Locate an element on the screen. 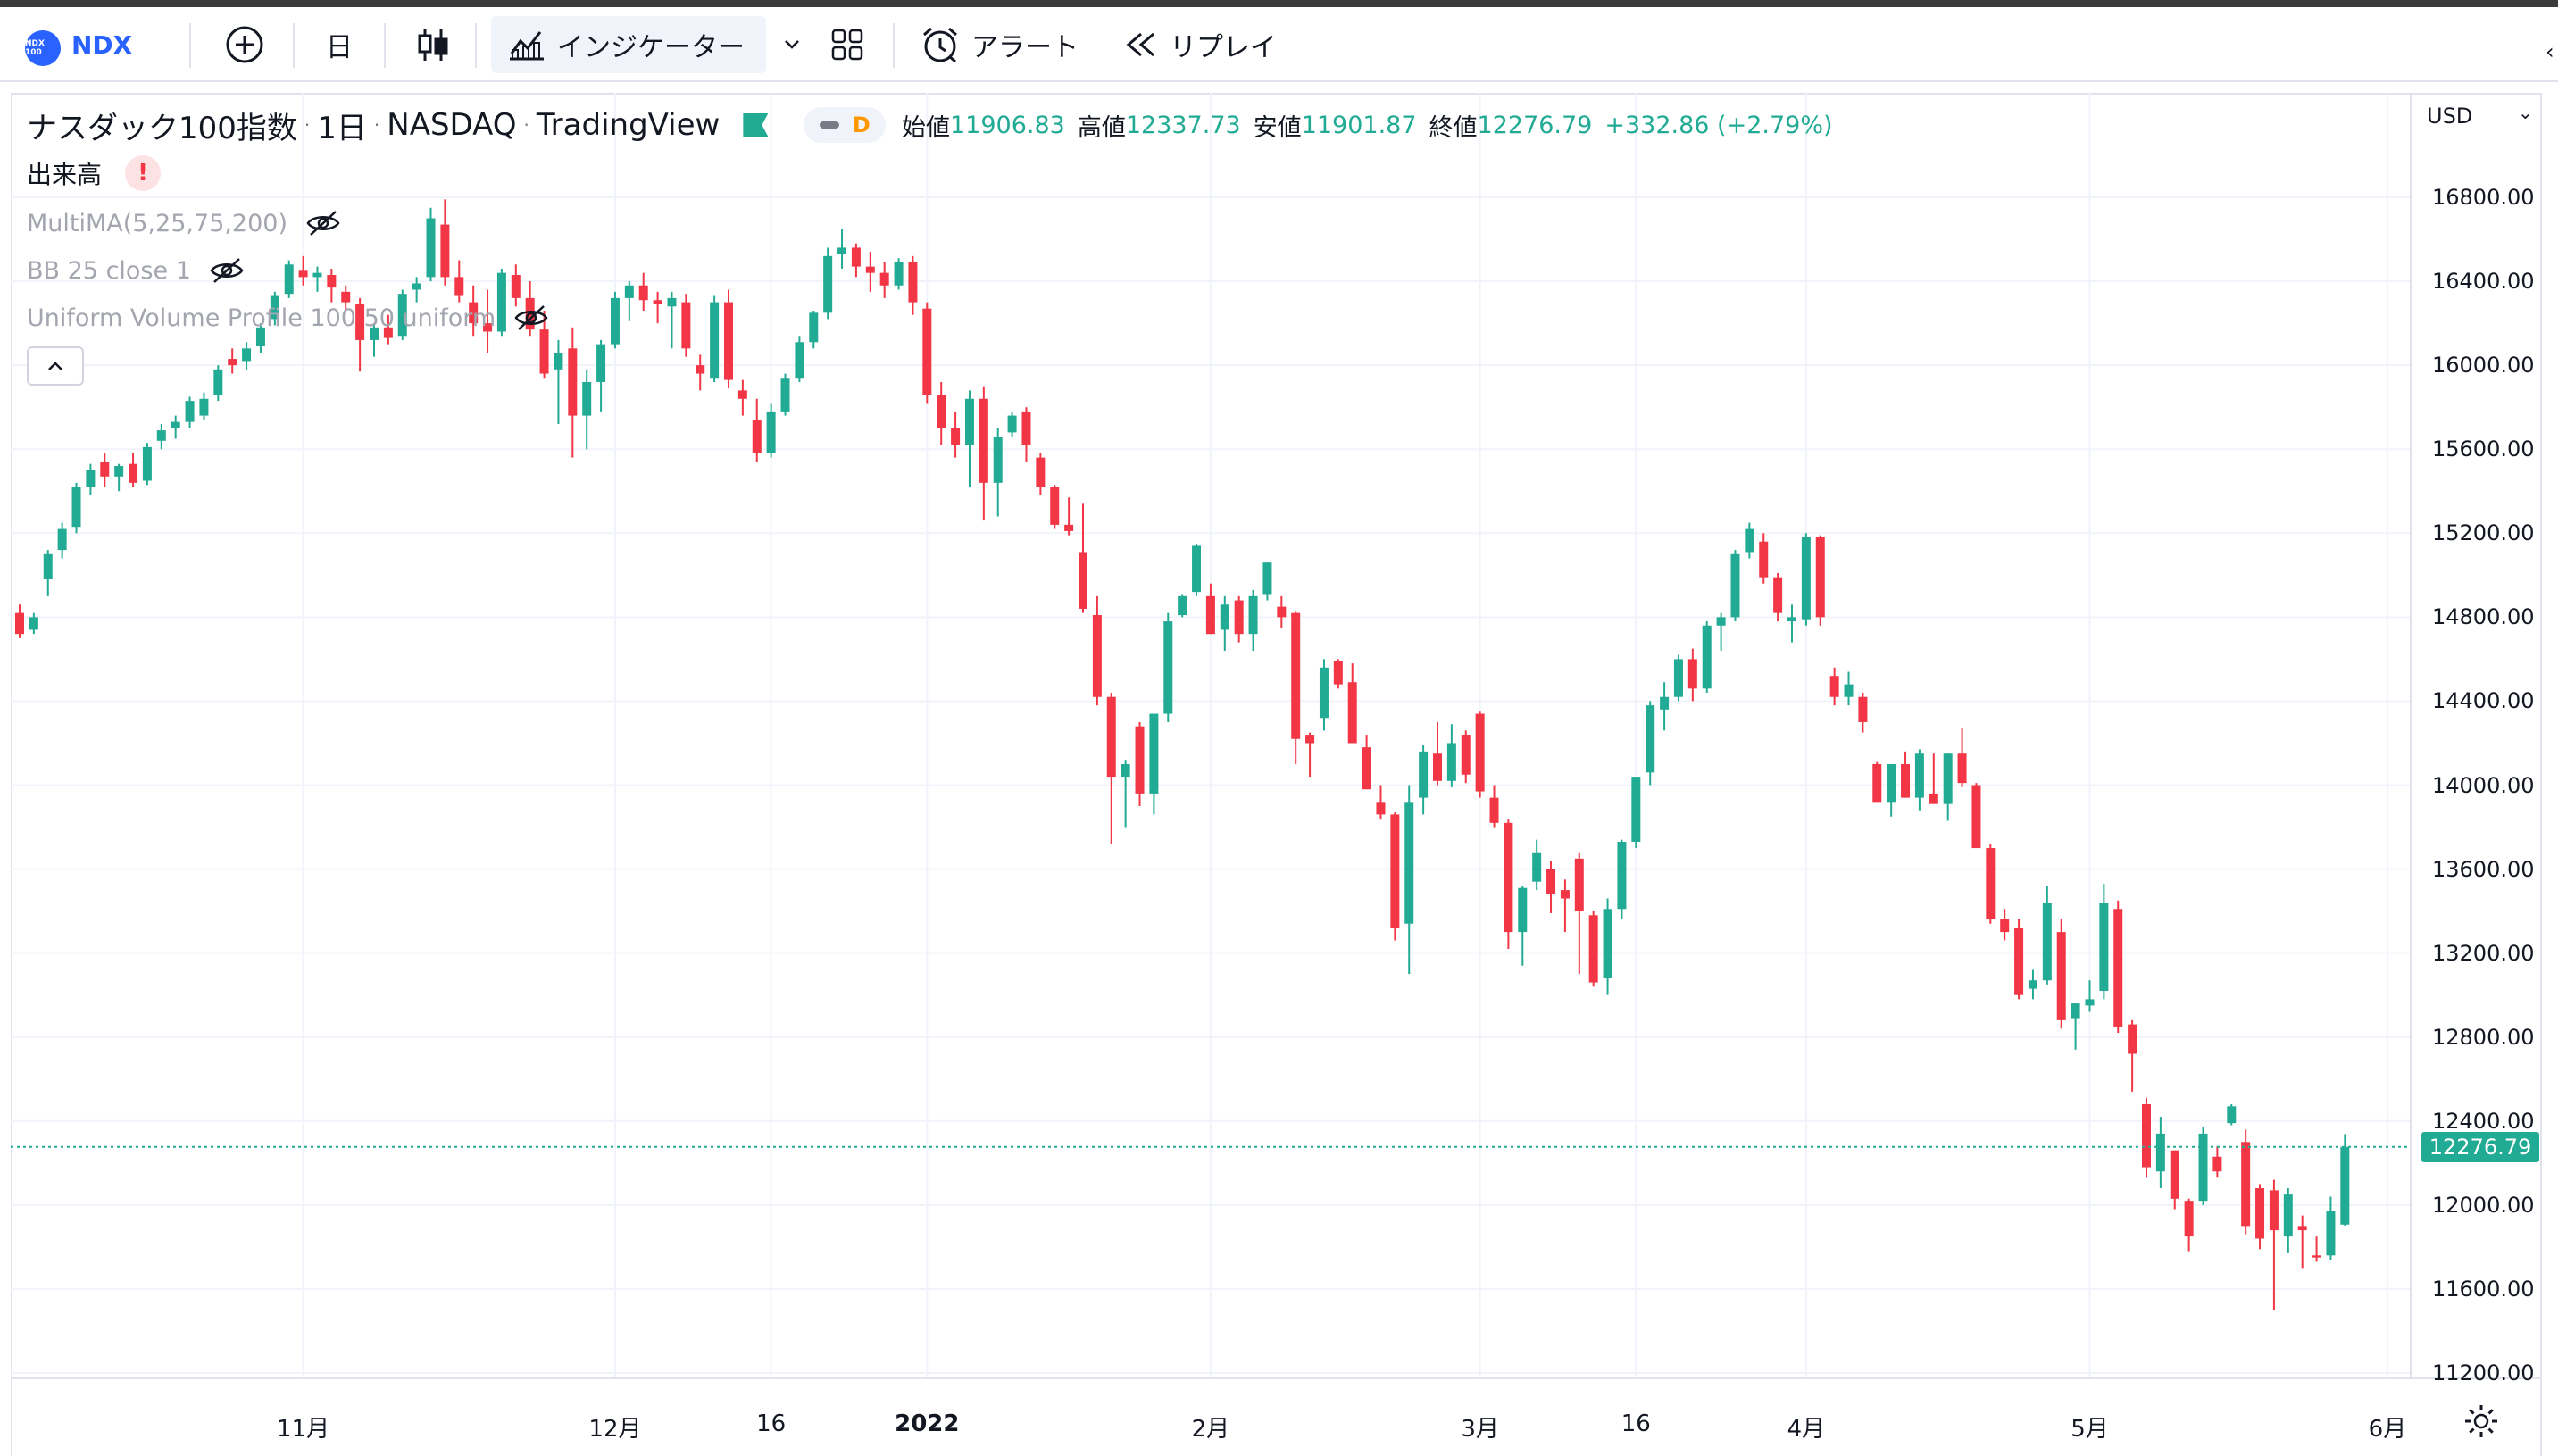 Image resolution: width=2558 pixels, height=1456 pixels. time-tick-label: 2月 is located at coordinates (1210, 1429).